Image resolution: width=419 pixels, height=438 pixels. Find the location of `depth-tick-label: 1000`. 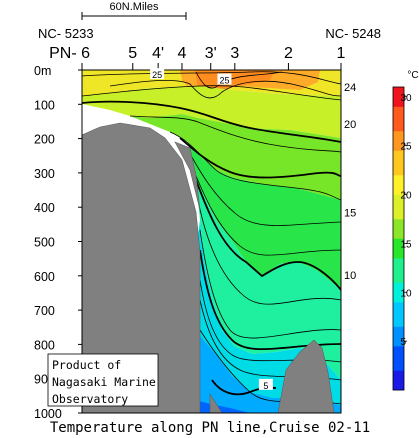

depth-tick-label: 1000 is located at coordinates (48, 414).